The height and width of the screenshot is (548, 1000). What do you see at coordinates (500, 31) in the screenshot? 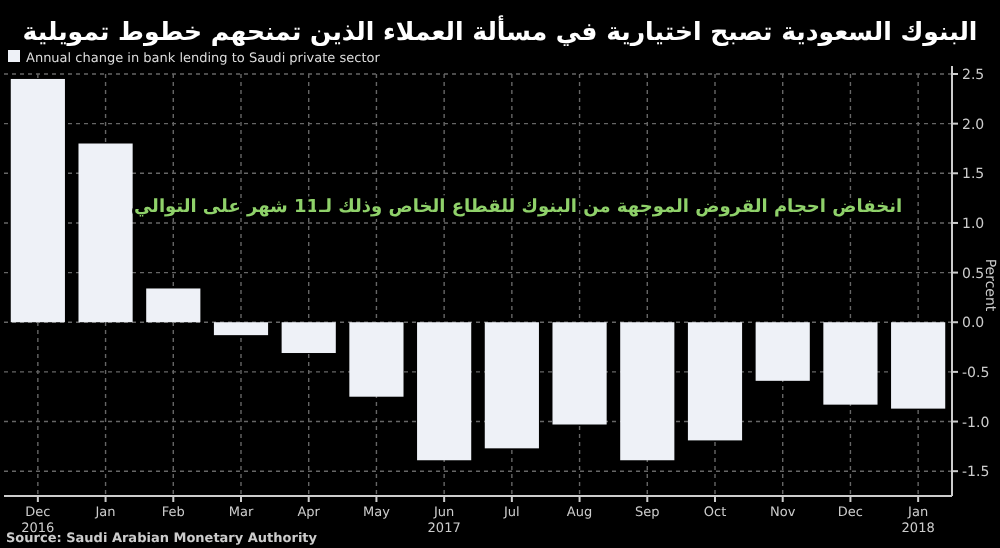
I see `chart-title: البنوك السعودية تصبح اختيارية في مسألة العملاء الذين تمنحهم خطوط تمويلية` at bounding box center [500, 31].